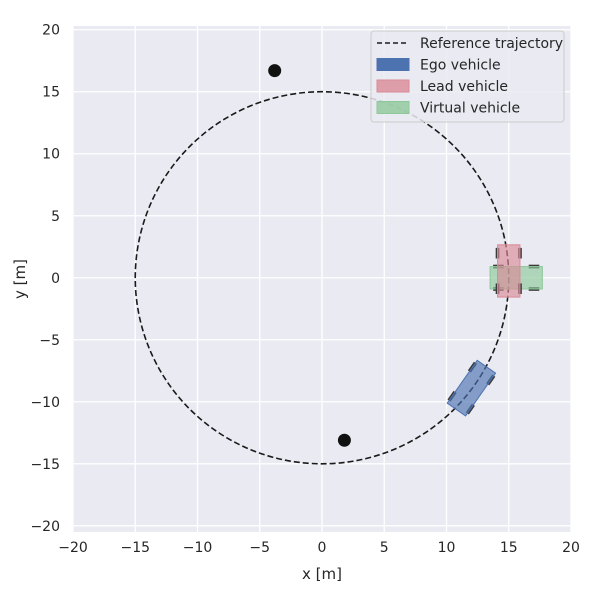 The height and width of the screenshot is (600, 600). Describe the element at coordinates (51, 31) in the screenshot. I see `y-tick-label: 20` at that location.